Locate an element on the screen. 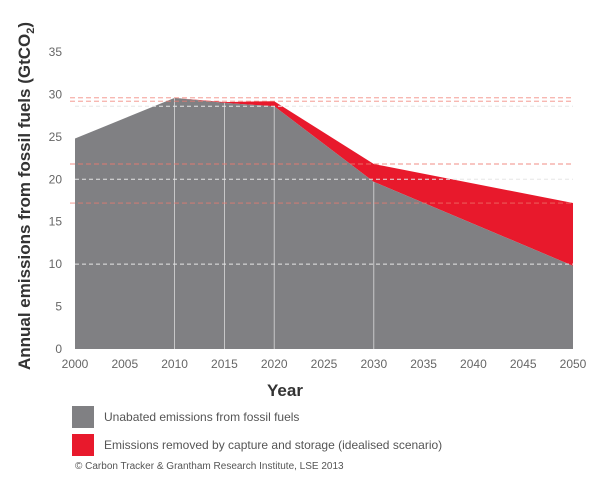 The width and height of the screenshot is (600, 489). legend-swatch-red is located at coordinates (83, 445).